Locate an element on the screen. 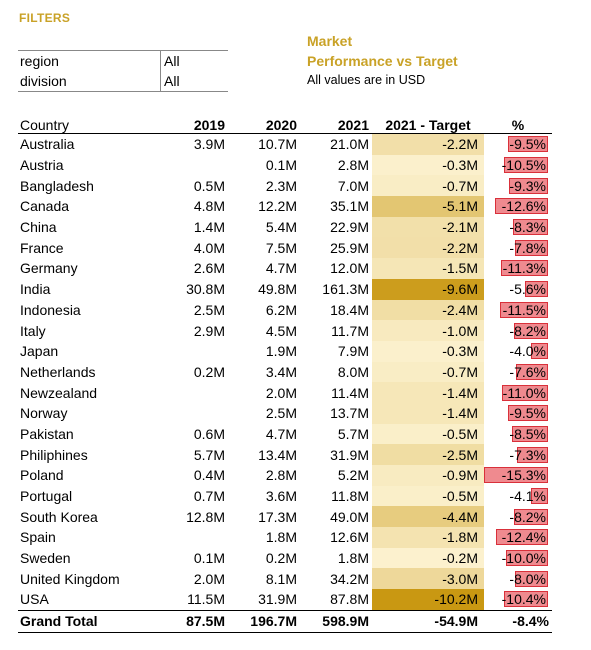 The image size is (591, 650). table-row: Indonesia 2.5M 6.2M 18.4M -2.4M -11.5% is located at coordinates (285, 310).